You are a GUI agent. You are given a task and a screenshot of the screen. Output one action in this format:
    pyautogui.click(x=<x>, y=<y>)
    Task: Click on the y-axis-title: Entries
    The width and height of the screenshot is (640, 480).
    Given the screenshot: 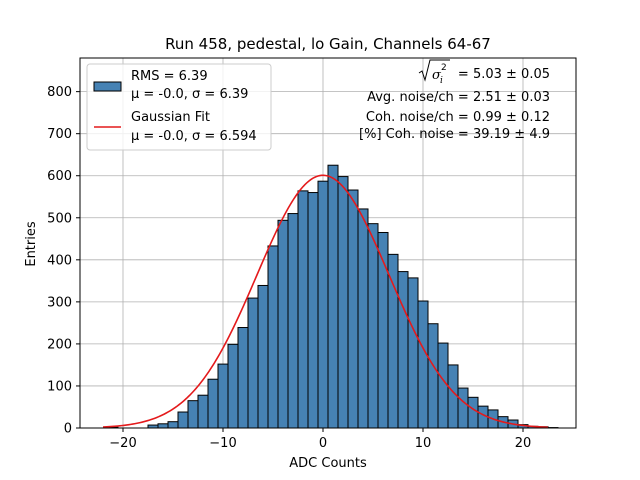 What is the action you would take?
    pyautogui.click(x=31, y=244)
    